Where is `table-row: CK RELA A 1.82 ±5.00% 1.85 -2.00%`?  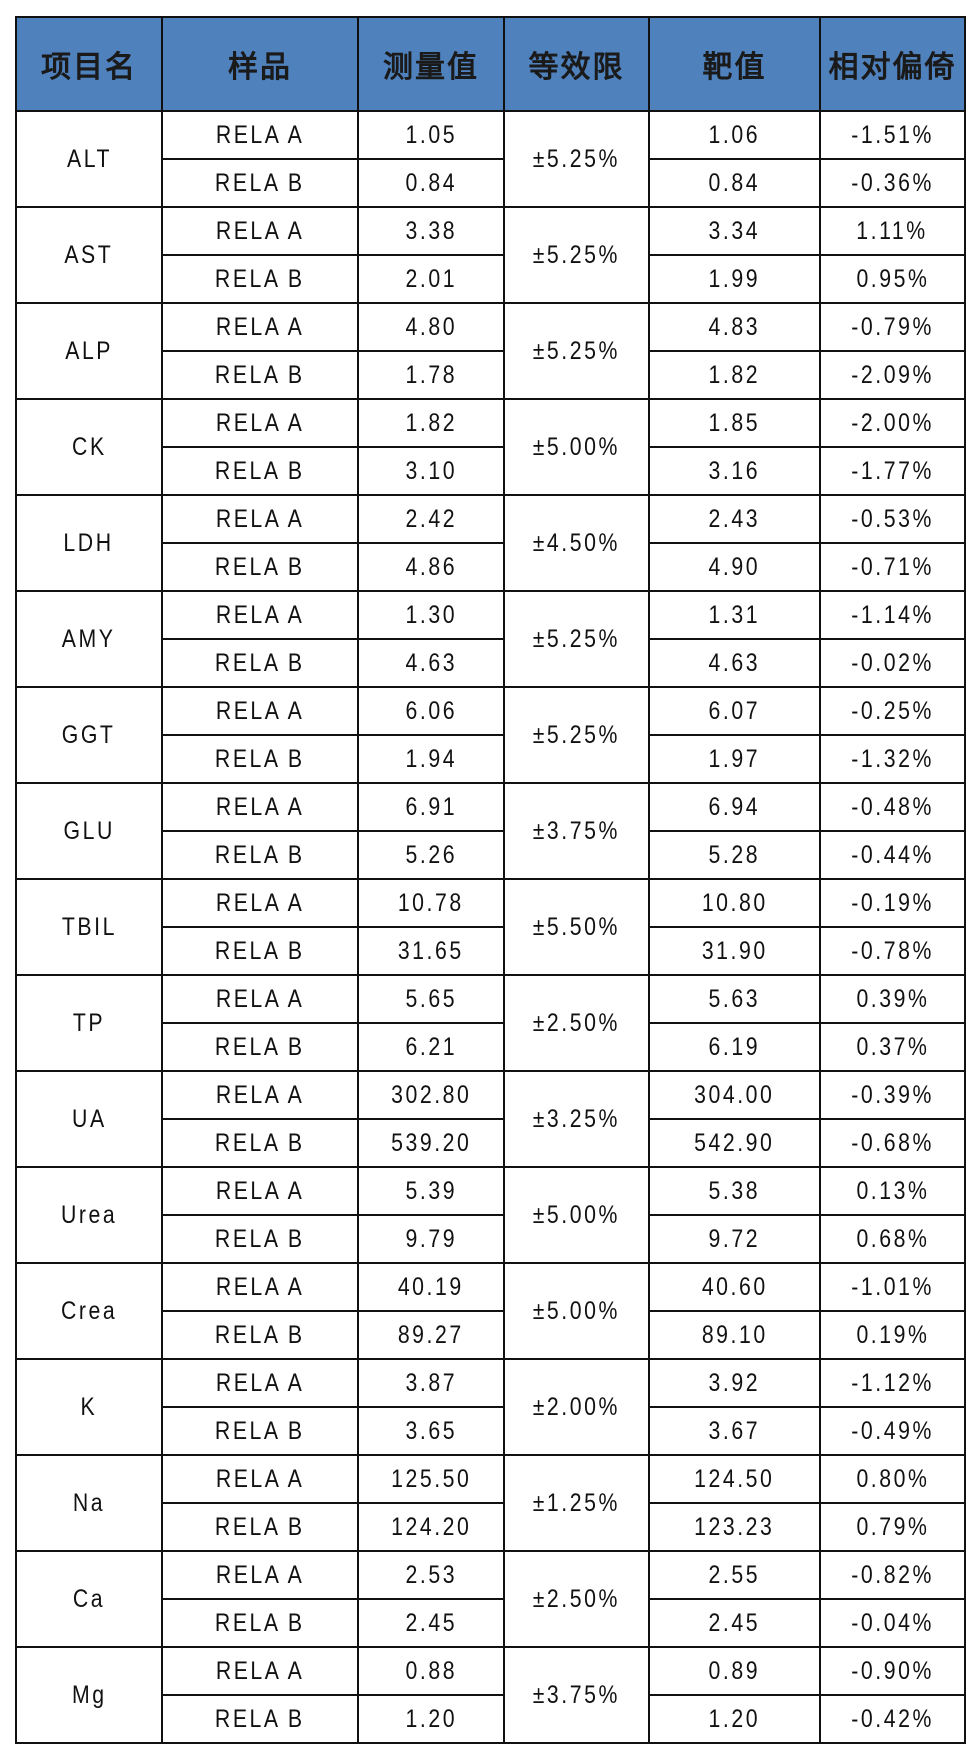
table-row: CK RELA A 1.82 ±5.00% 1.85 -2.00% is located at coordinates (490, 447).